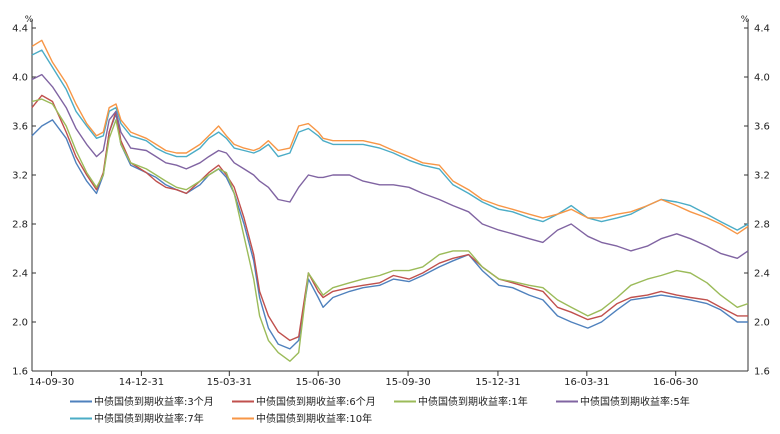  I want to click on y-tick-label-right: 4.0, so click(762, 78).